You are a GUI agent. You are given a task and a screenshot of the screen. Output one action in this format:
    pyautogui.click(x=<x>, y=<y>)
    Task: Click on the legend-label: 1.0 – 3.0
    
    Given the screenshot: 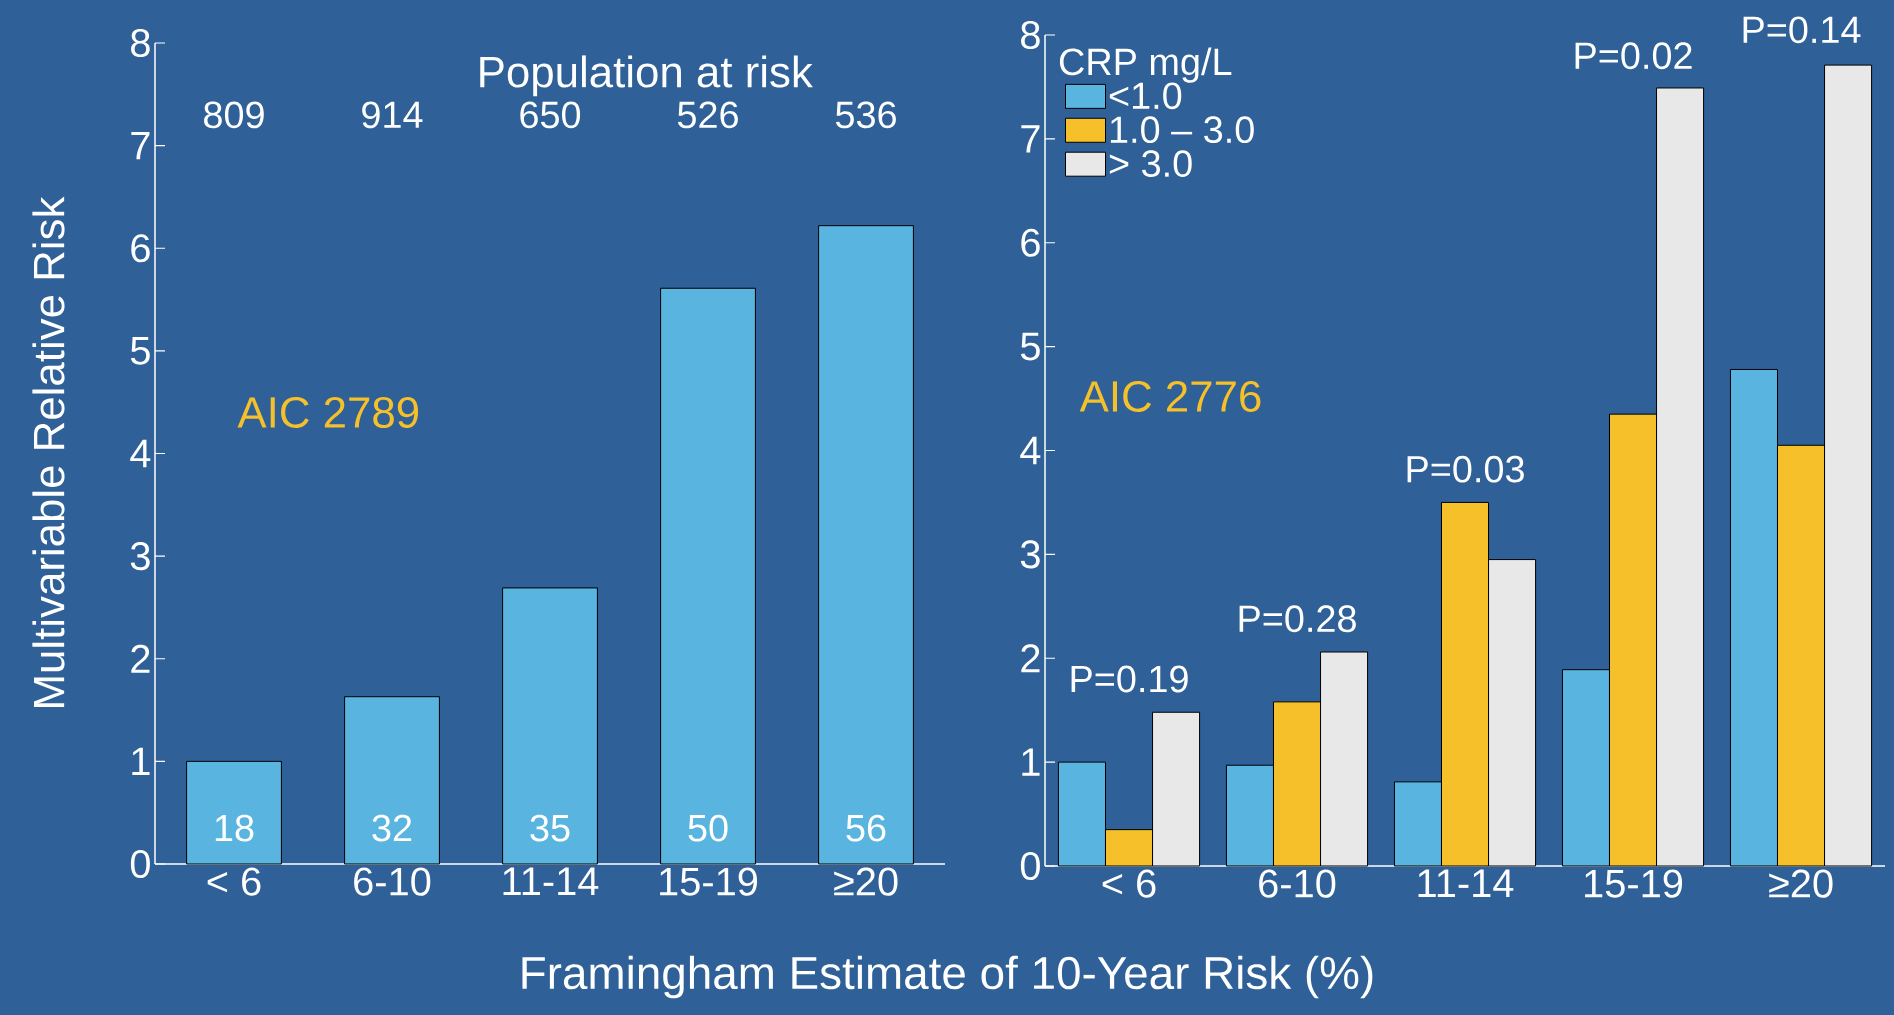 What is the action you would take?
    pyautogui.click(x=1182, y=130)
    